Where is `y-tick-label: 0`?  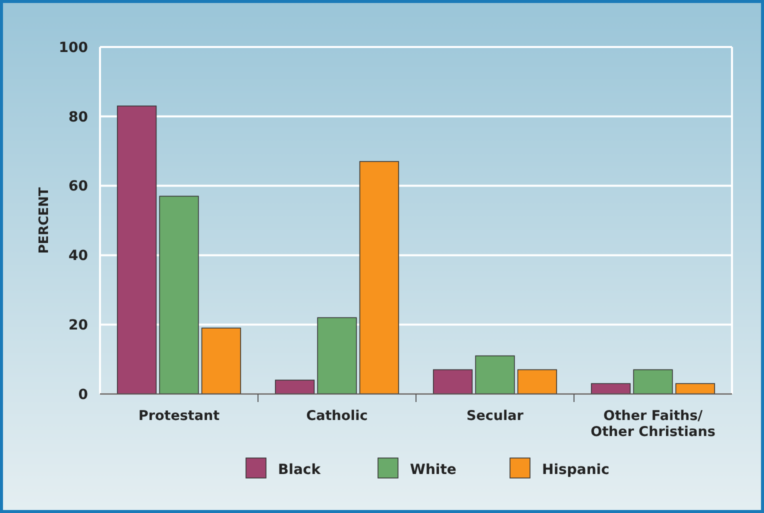 y-tick-label: 0 is located at coordinates (83, 394).